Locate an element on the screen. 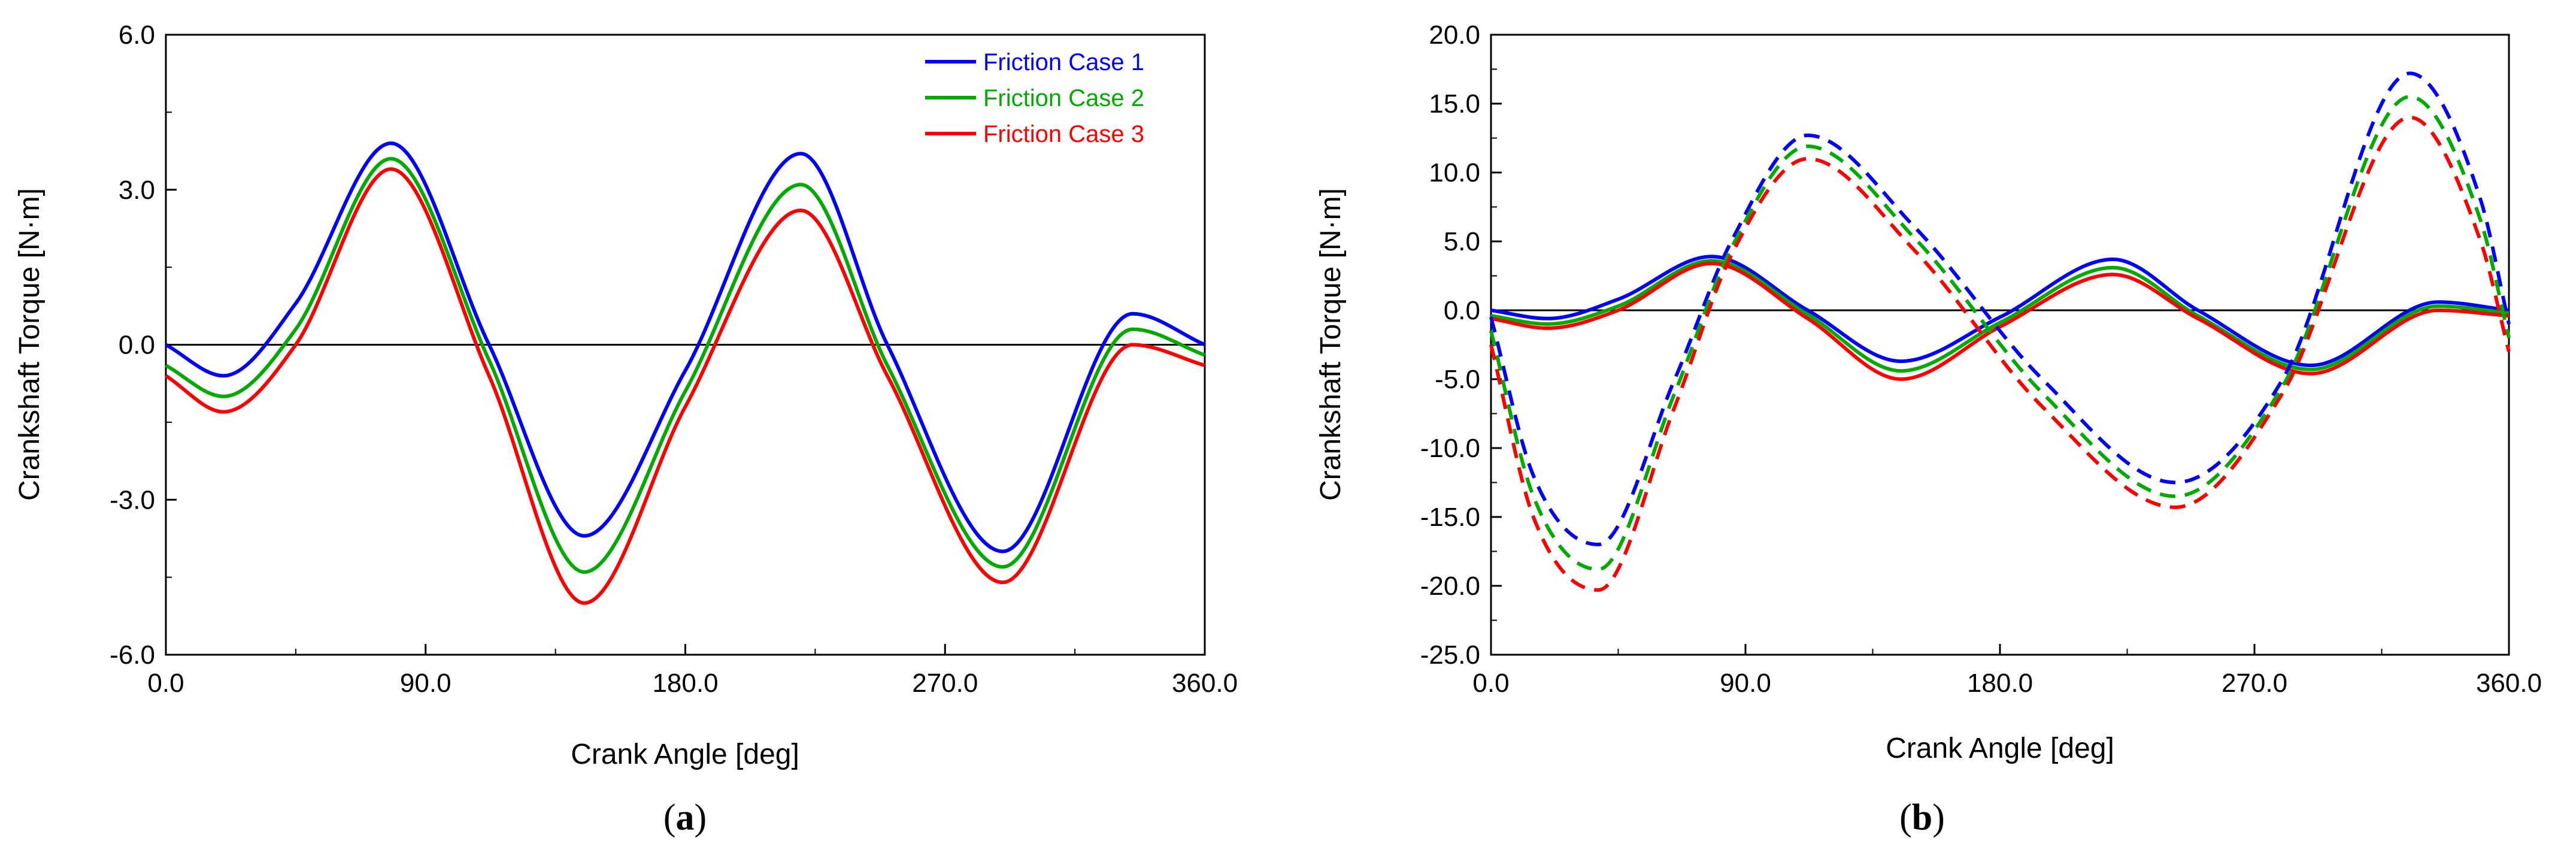 The width and height of the screenshot is (2576, 850). legend-label-friction-case-3: Friction Case 3 is located at coordinates (1063, 134).